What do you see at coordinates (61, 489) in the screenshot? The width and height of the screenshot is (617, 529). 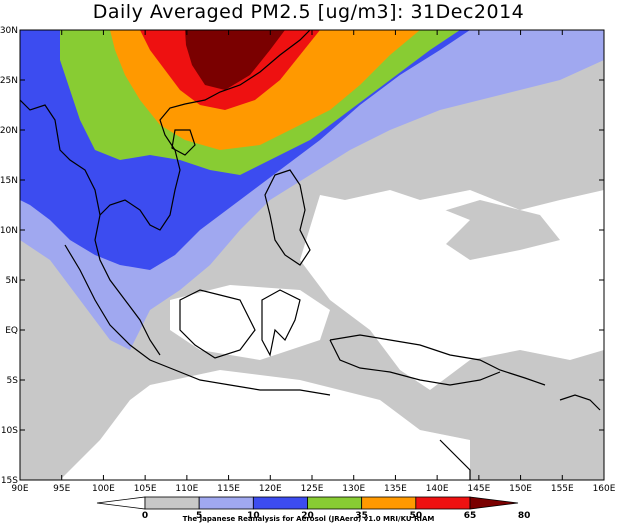 I see `lon-label: 95E` at bounding box center [61, 489].